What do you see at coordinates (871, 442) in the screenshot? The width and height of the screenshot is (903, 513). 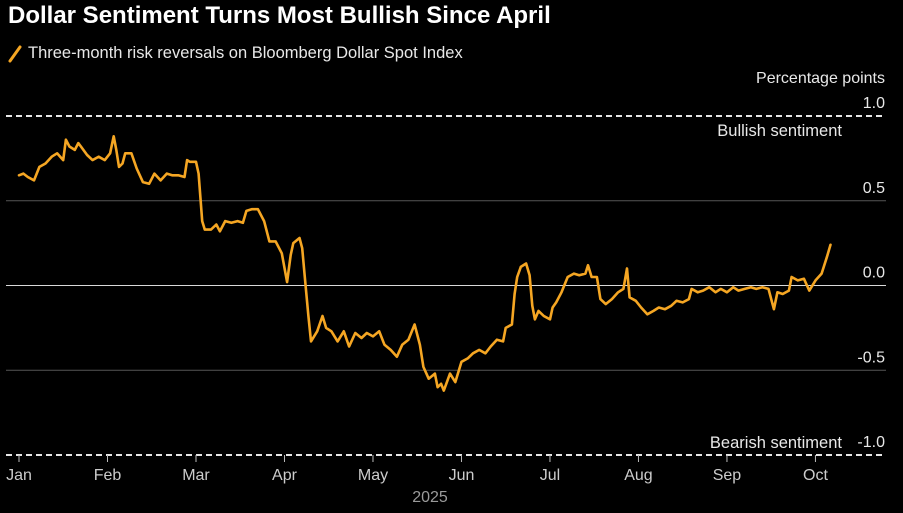 I see `y-tick-label: -1.0` at bounding box center [871, 442].